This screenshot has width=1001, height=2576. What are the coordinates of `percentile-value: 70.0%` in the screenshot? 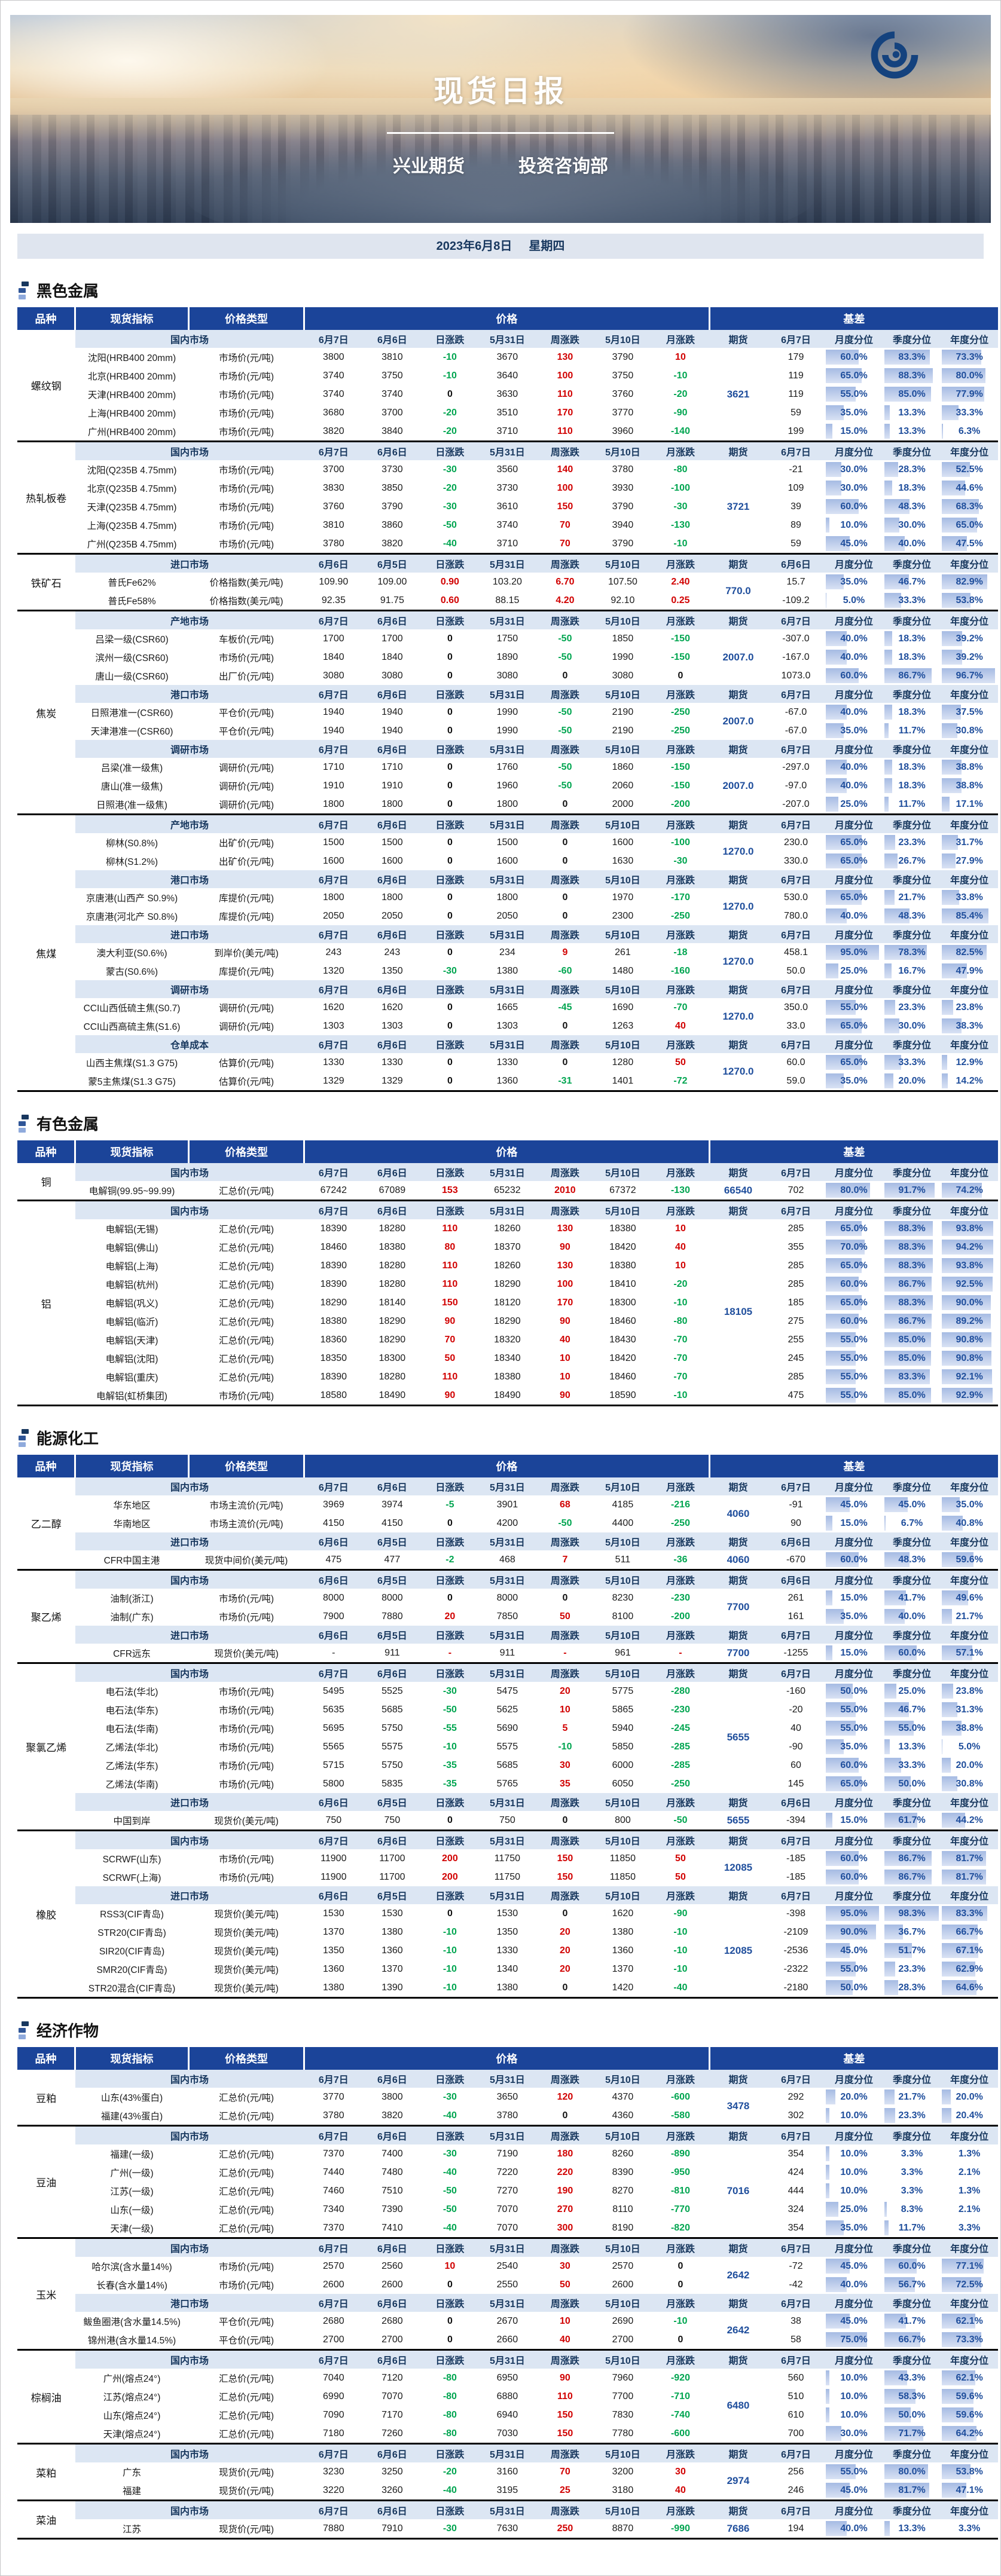 It's located at (854, 1246).